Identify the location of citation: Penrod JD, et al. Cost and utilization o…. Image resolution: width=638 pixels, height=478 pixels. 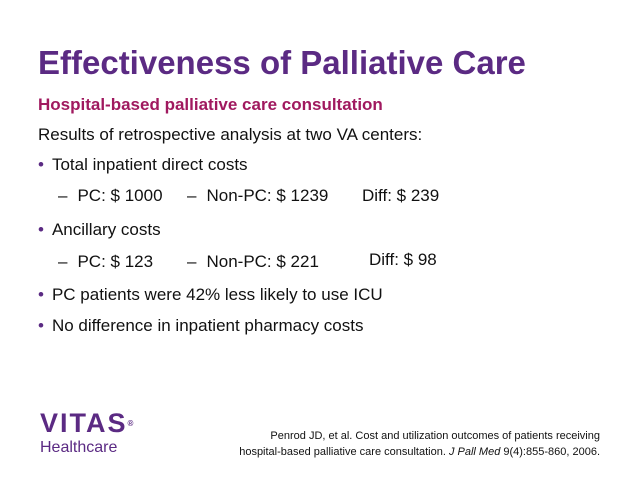
(400, 444).